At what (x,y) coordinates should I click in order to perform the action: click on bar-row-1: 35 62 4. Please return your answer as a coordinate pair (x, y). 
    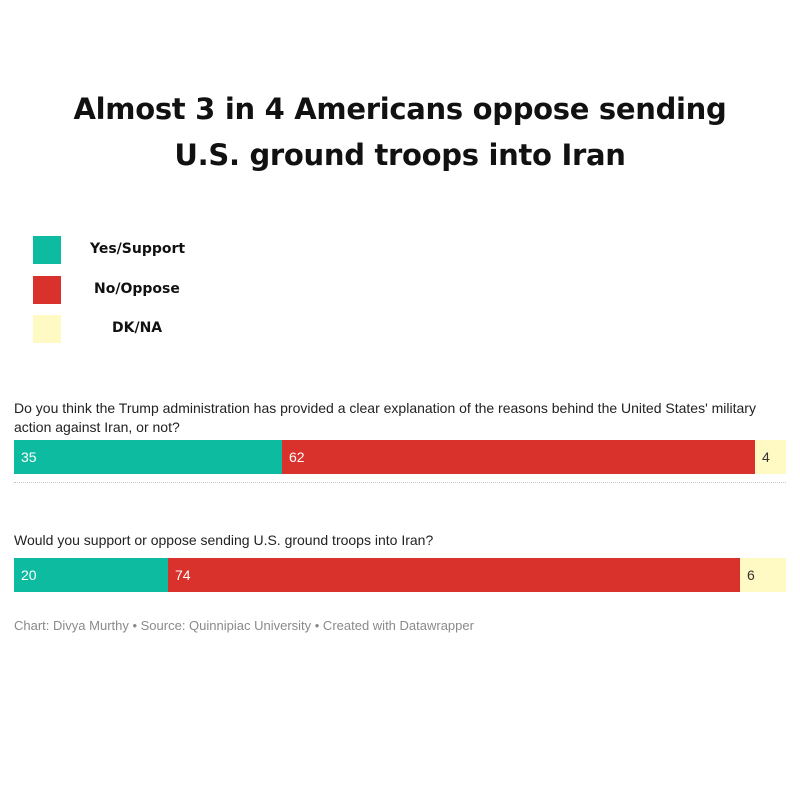
    Looking at the image, I should click on (400, 457).